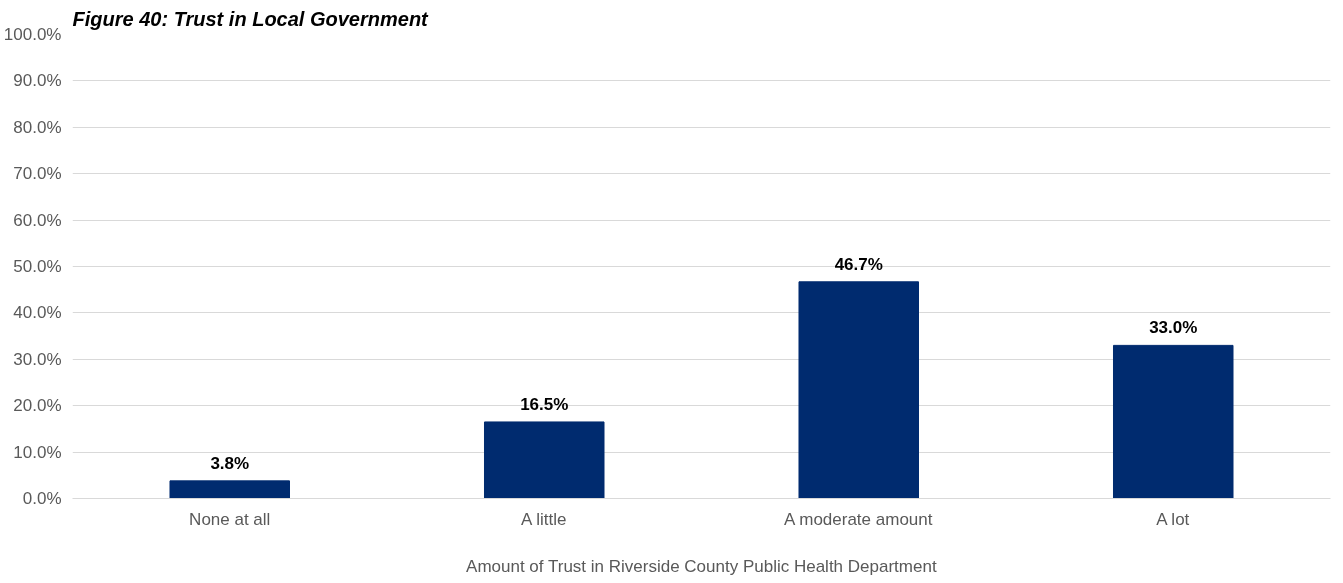 Image resolution: width=1343 pixels, height=583 pixels. What do you see at coordinates (37, 220) in the screenshot?
I see `y-tick-label: 60.0%` at bounding box center [37, 220].